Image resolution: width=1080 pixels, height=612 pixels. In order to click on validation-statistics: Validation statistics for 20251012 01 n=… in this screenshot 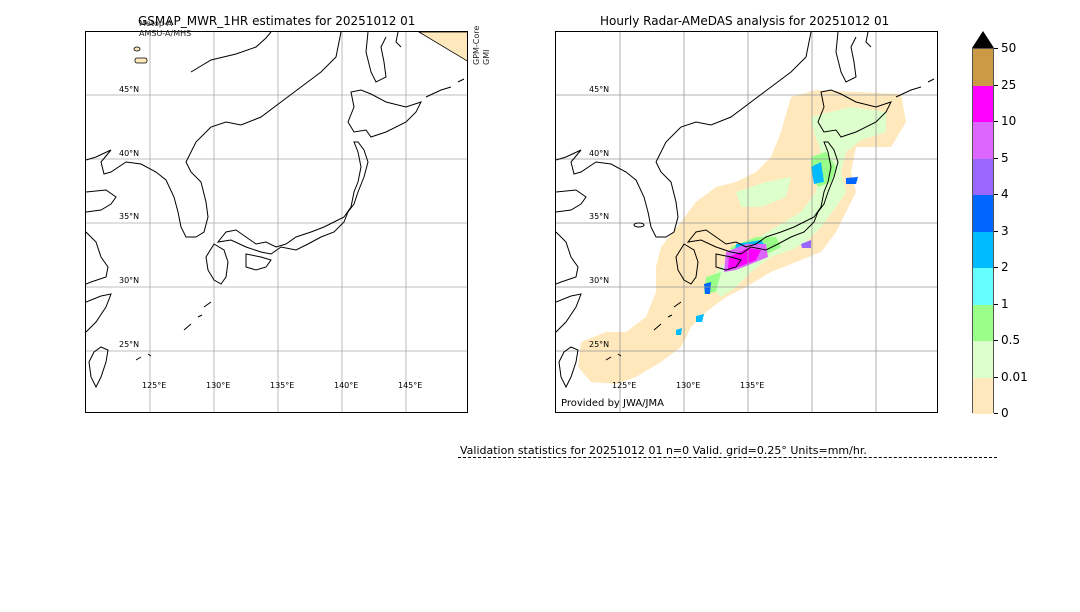, I will do `click(663, 450)`.